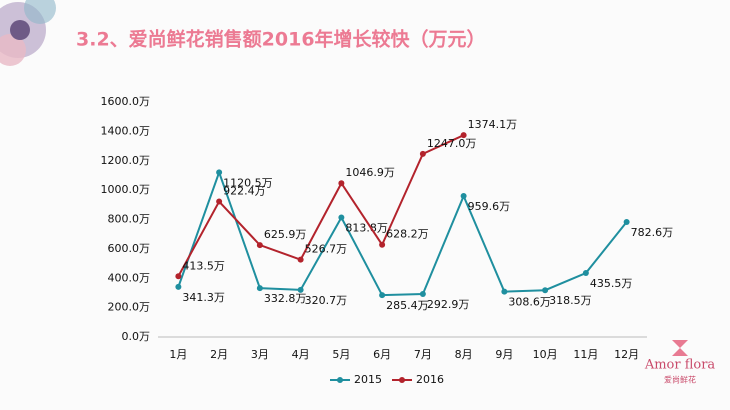  Describe the element at coordinates (285, 298) in the screenshot. I see `data-label: 332.8万` at that location.